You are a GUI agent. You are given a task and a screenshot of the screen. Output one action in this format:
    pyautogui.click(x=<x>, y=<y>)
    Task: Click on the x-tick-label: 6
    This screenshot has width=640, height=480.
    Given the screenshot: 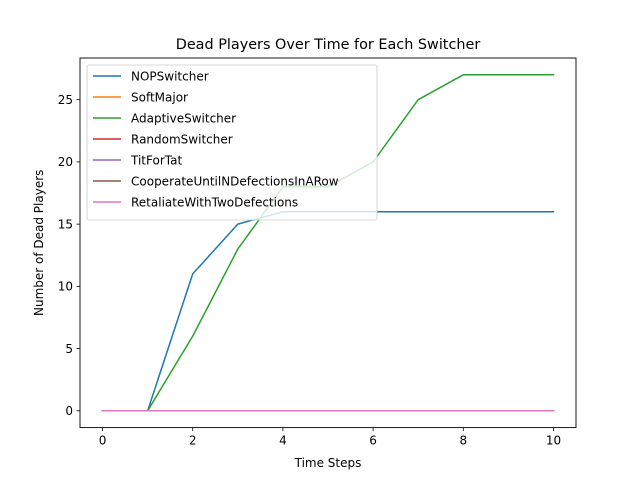 What is the action you would take?
    pyautogui.click(x=373, y=441)
    